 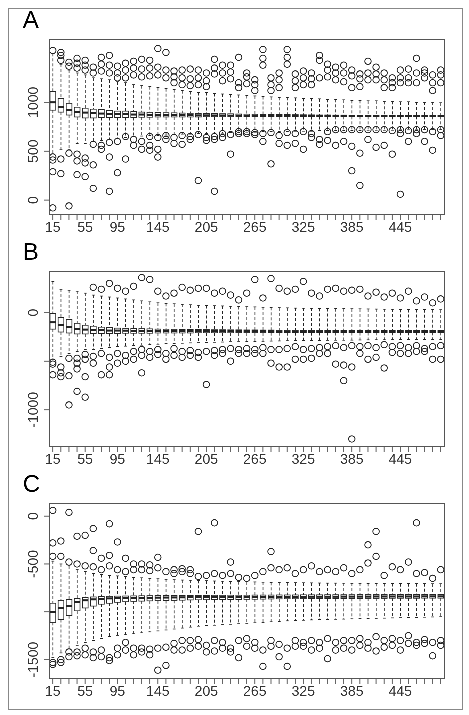 What do you see at coordinates (31, 484) in the screenshot?
I see `chart-title: C` at bounding box center [31, 484].